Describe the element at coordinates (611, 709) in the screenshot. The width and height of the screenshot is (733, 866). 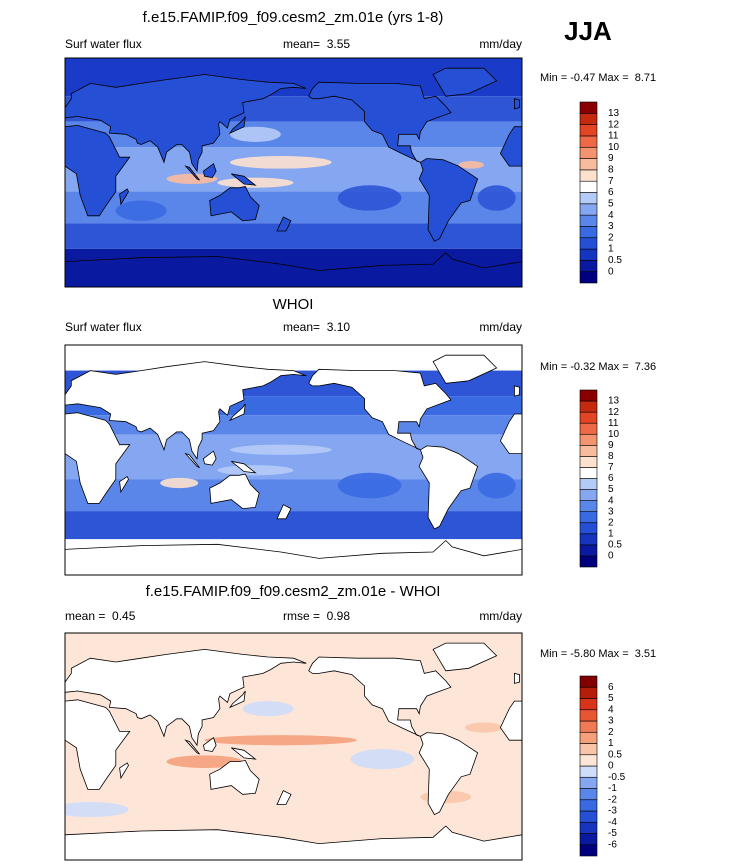
I see `colorbar-label: 4` at that location.